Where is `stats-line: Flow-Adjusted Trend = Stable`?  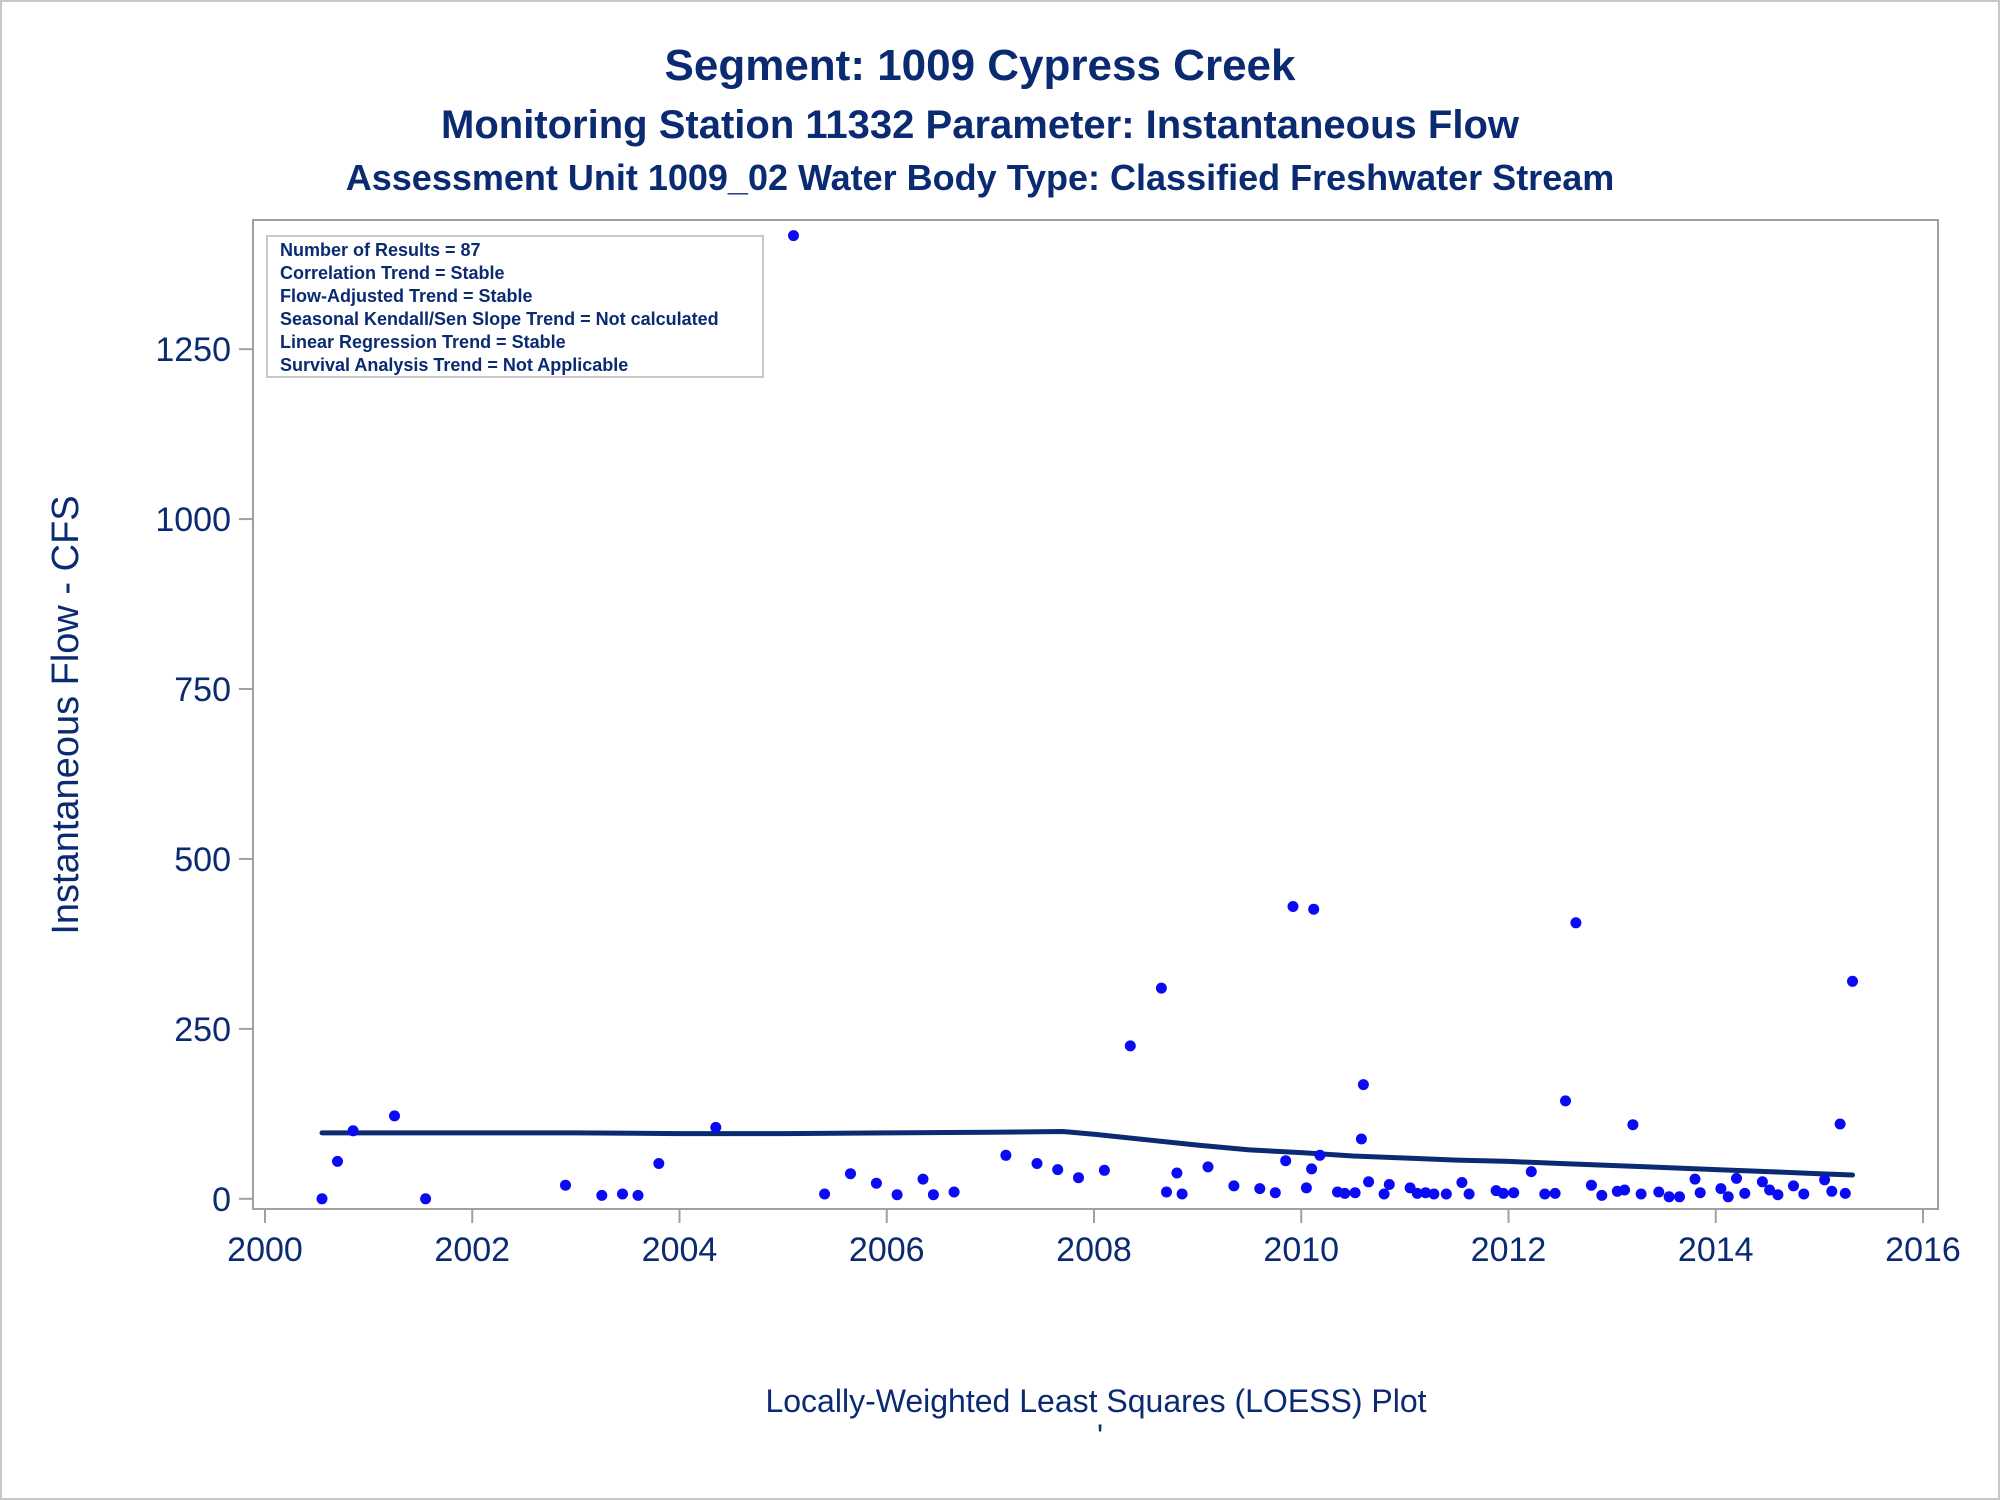
stats-line: Flow-Adjusted Trend = Stable is located at coordinates (406, 296).